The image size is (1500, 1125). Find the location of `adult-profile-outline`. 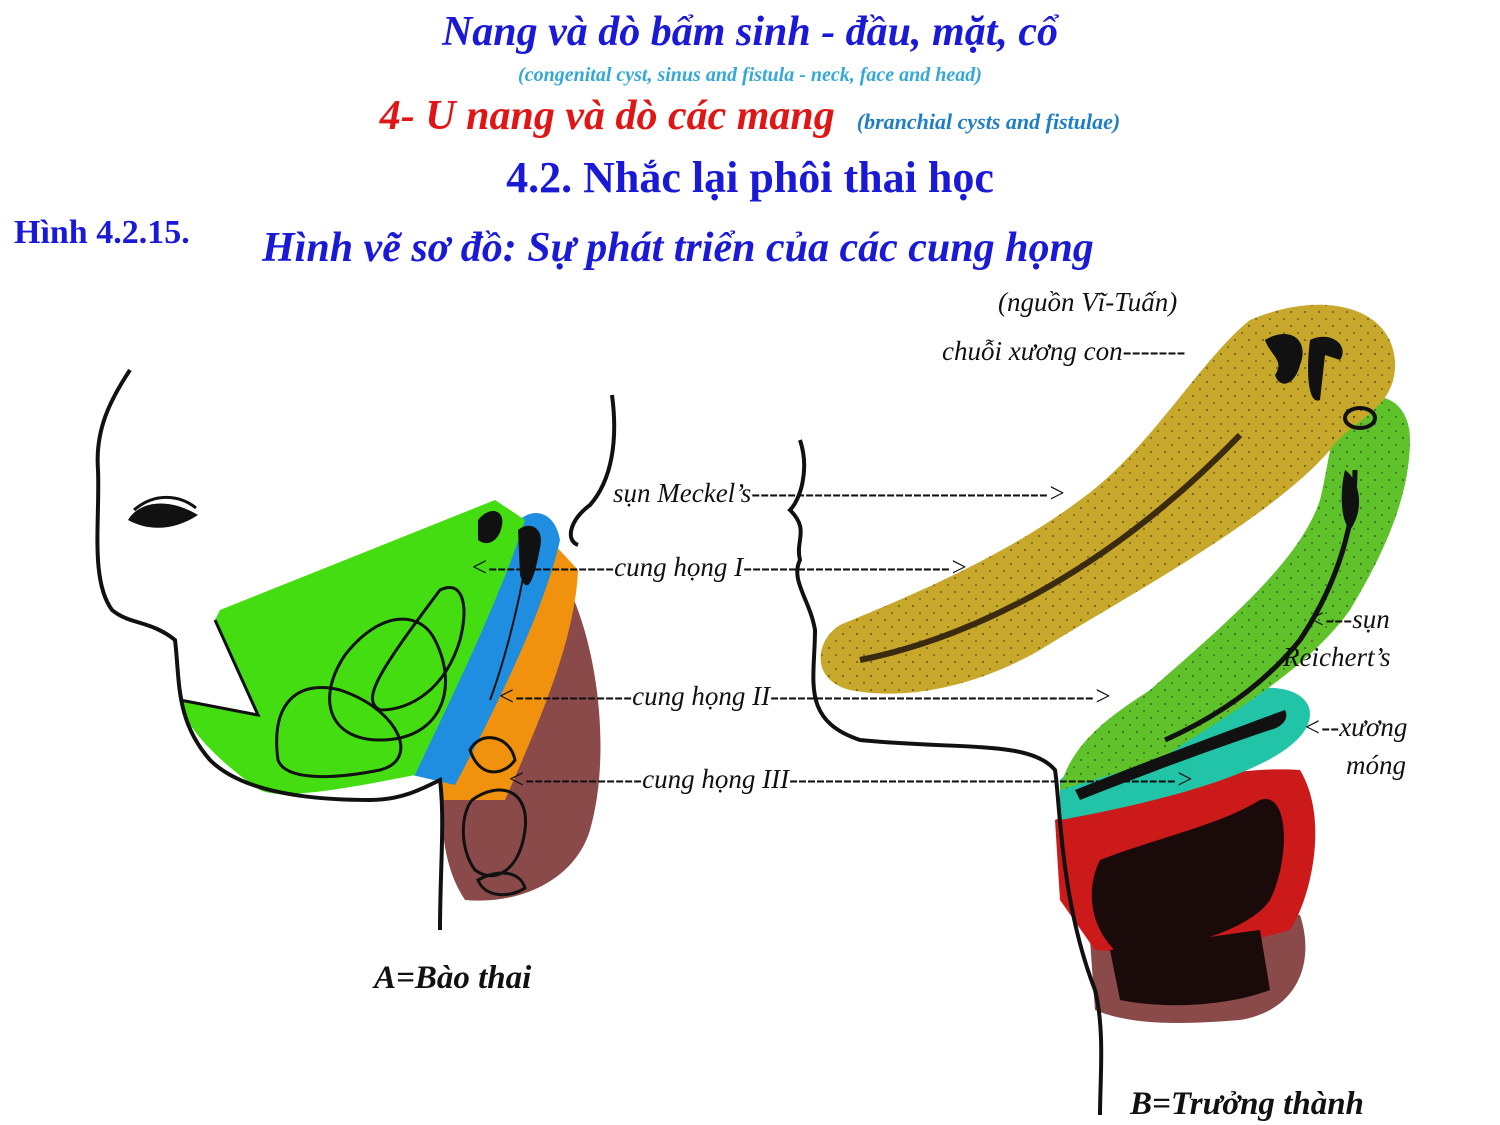

adult-profile-outline is located at coordinates (945, 777).